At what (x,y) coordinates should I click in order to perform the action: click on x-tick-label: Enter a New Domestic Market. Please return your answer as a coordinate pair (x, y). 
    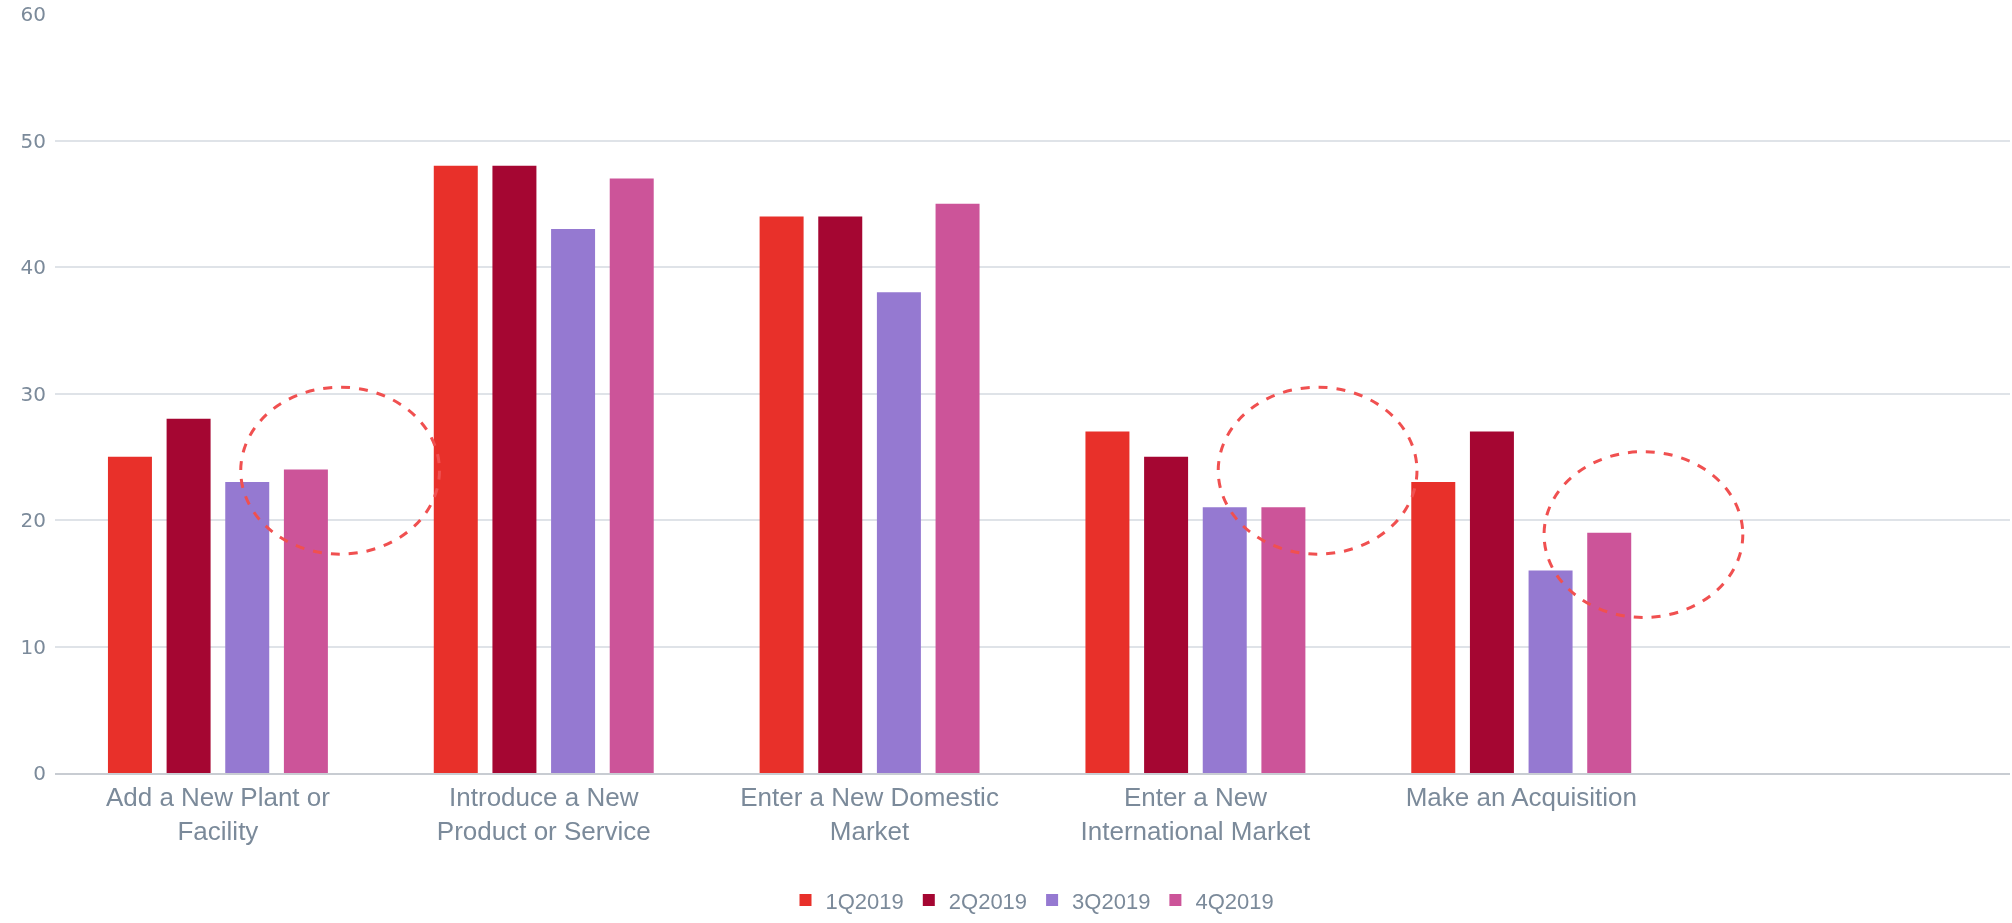
    Looking at the image, I should click on (869, 813).